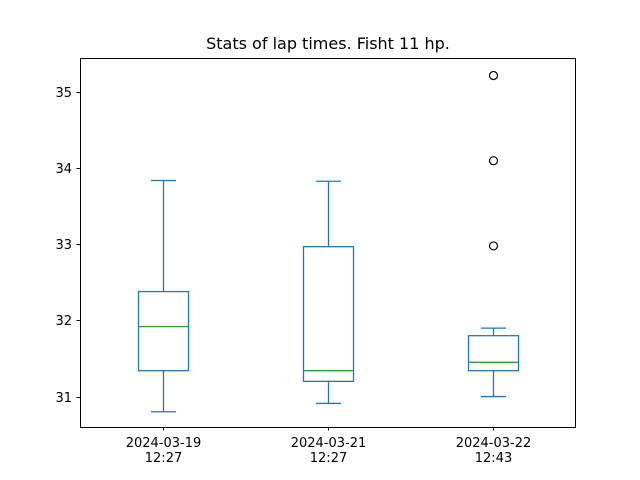  I want to click on x-tick-label: 2024-03-22, so click(494, 443).